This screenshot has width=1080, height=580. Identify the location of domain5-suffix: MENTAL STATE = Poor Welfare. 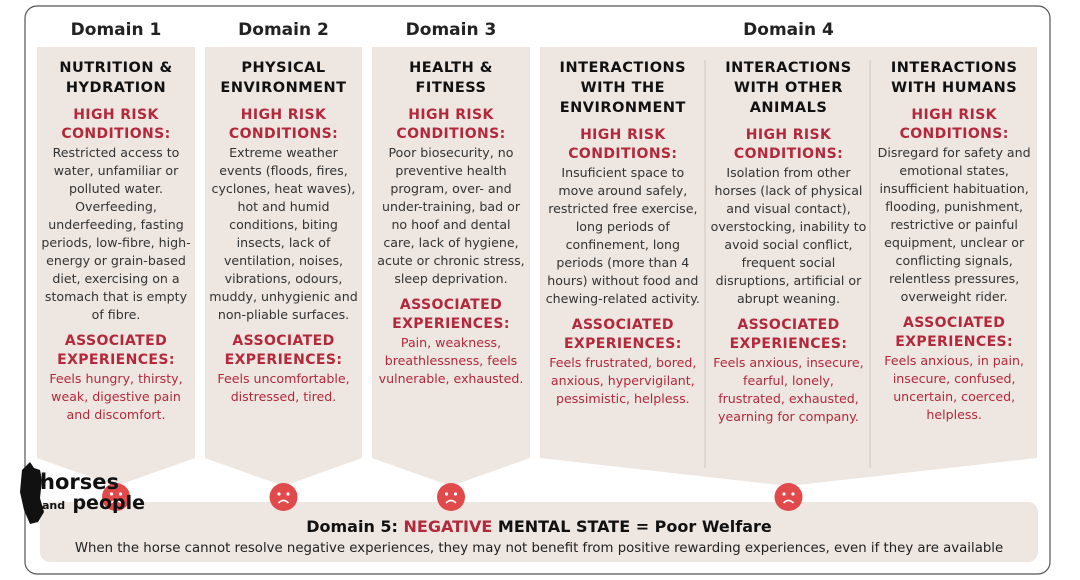
(634, 526).